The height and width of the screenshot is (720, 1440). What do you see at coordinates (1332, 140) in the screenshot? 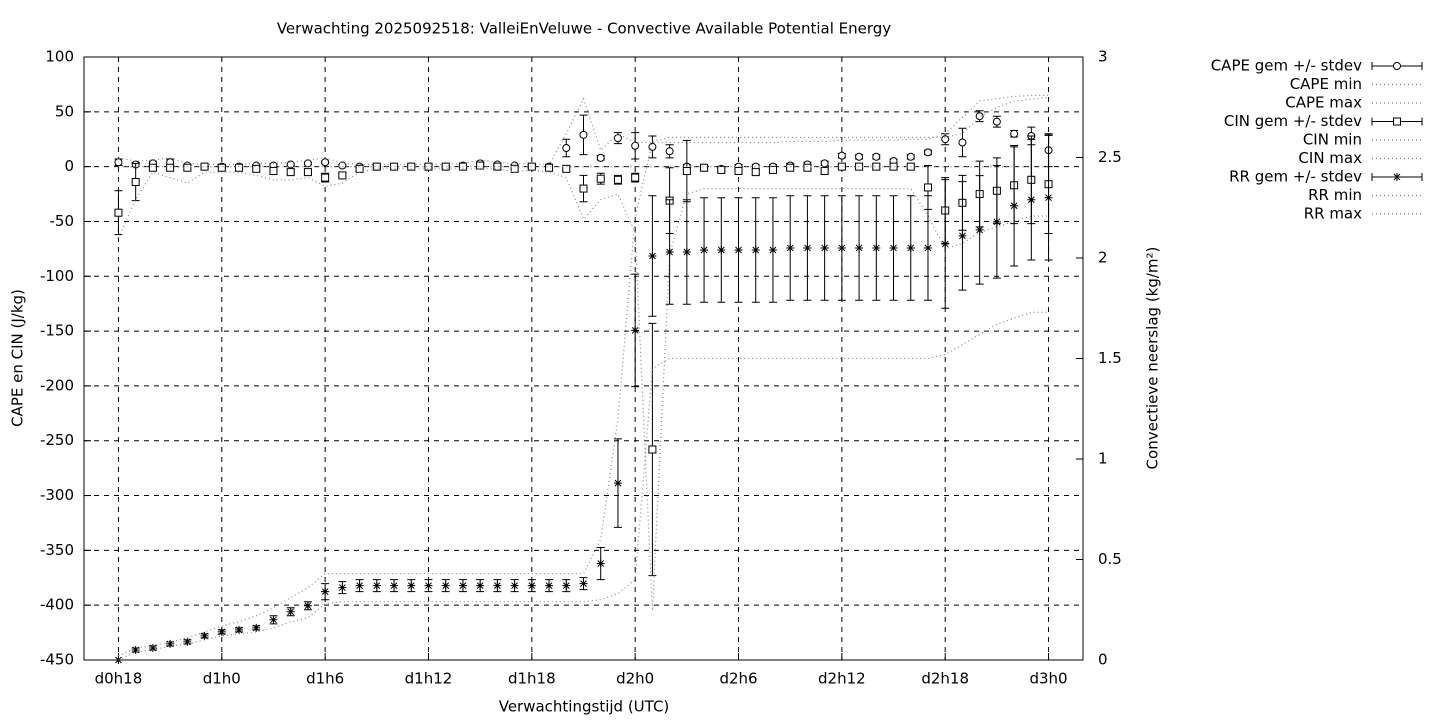
I see `legend-label: CIN min` at bounding box center [1332, 140].